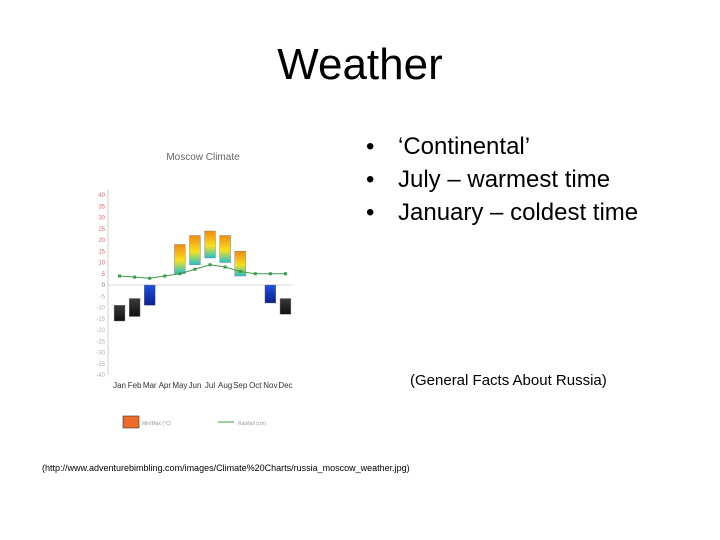  Describe the element at coordinates (103, 297) in the screenshot. I see `y-tick-label: -5` at that location.